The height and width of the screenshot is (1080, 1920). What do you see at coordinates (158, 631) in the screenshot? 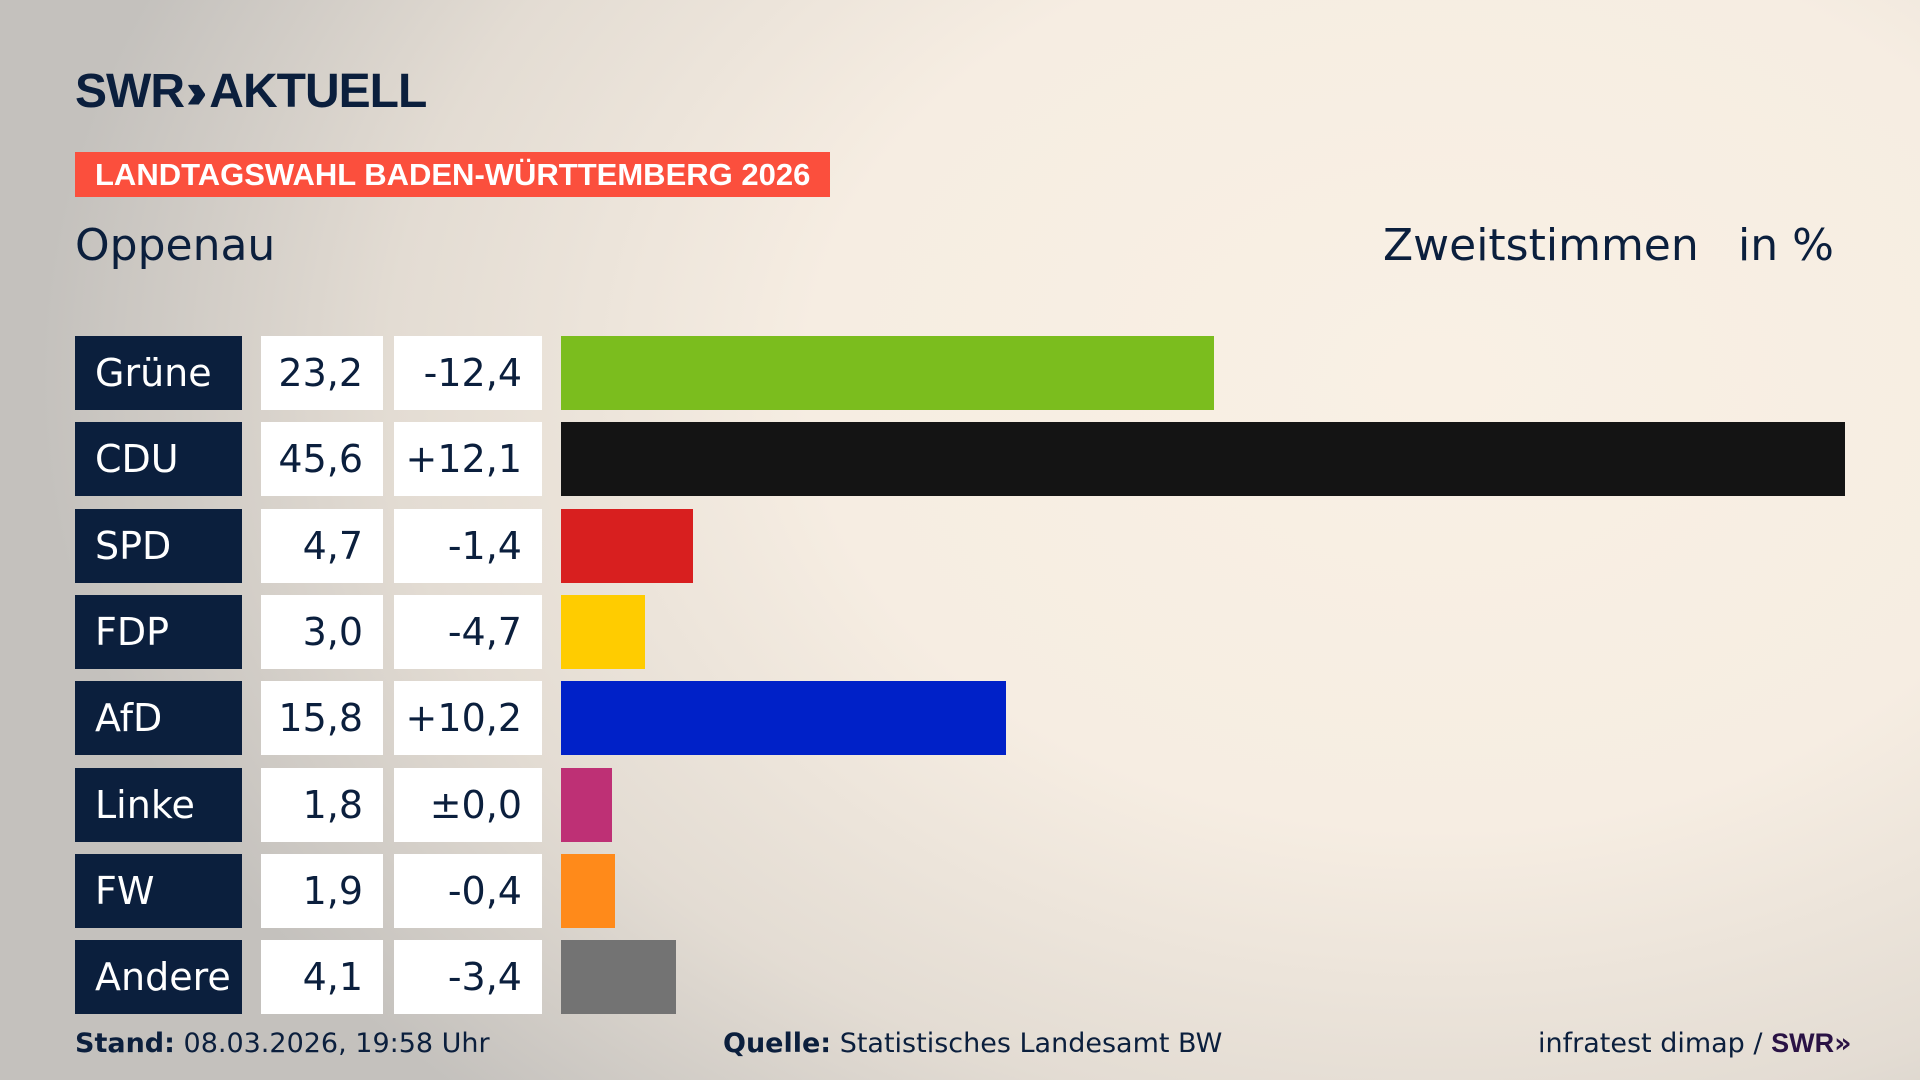
I see `party-label: FDP` at bounding box center [158, 631].